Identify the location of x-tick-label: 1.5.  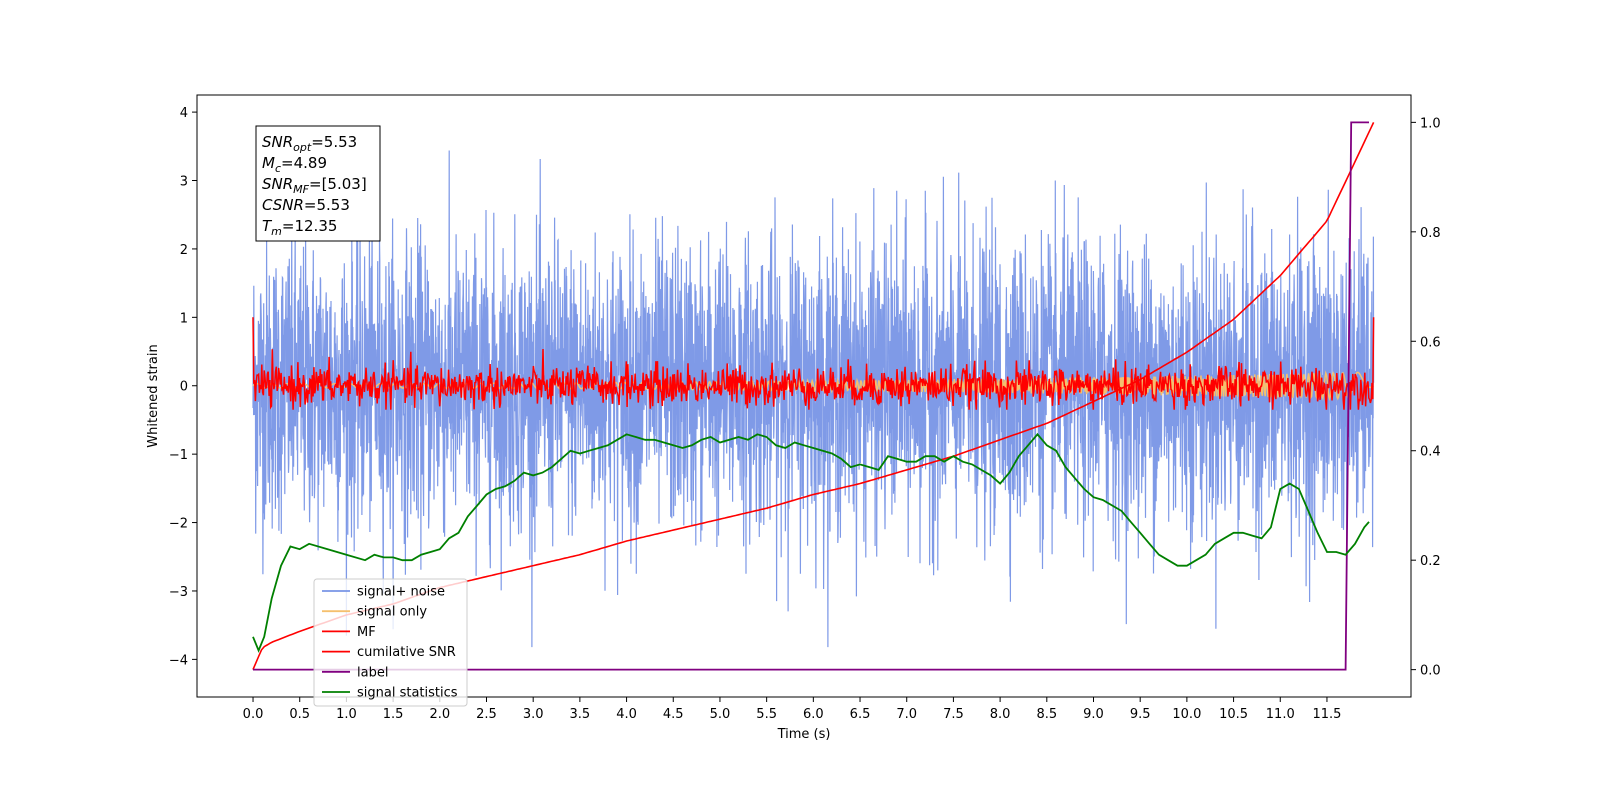
(393, 714).